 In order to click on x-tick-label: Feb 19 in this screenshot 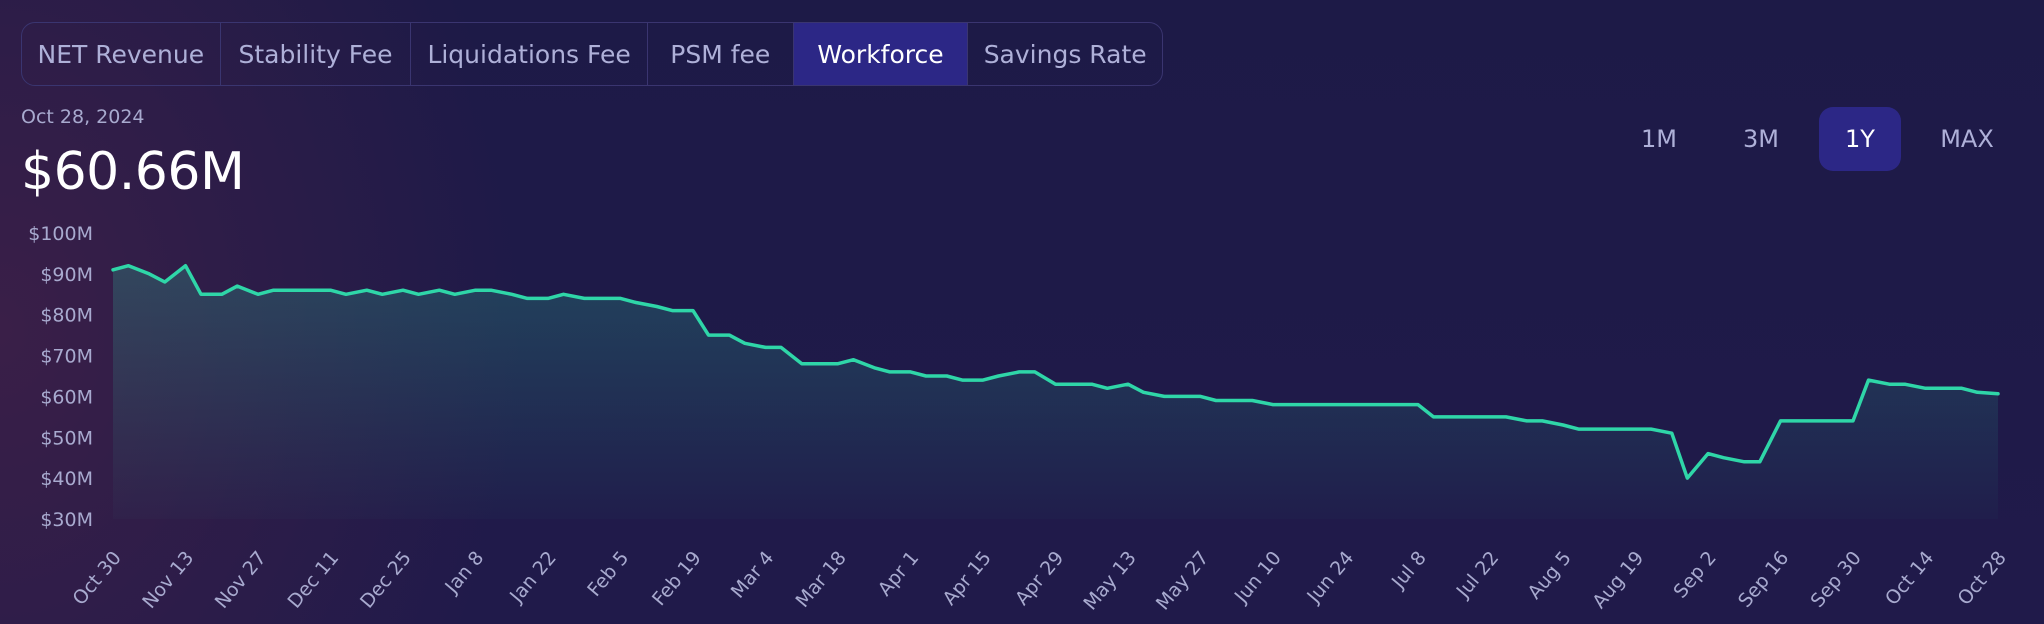, I will do `click(677, 578)`.